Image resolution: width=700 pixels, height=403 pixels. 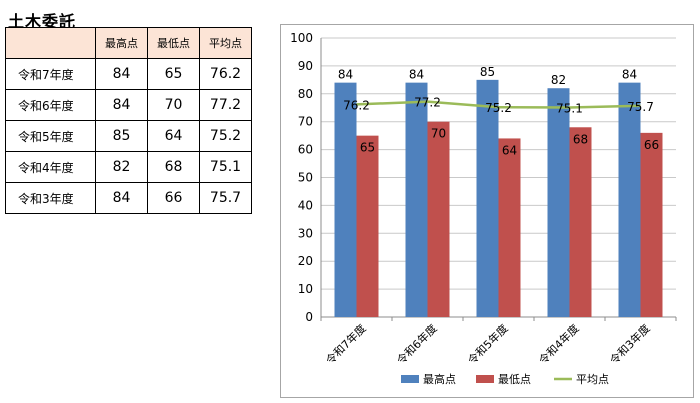 What do you see at coordinates (305, 122) in the screenshot?
I see `y-tick-label: 70` at bounding box center [305, 122].